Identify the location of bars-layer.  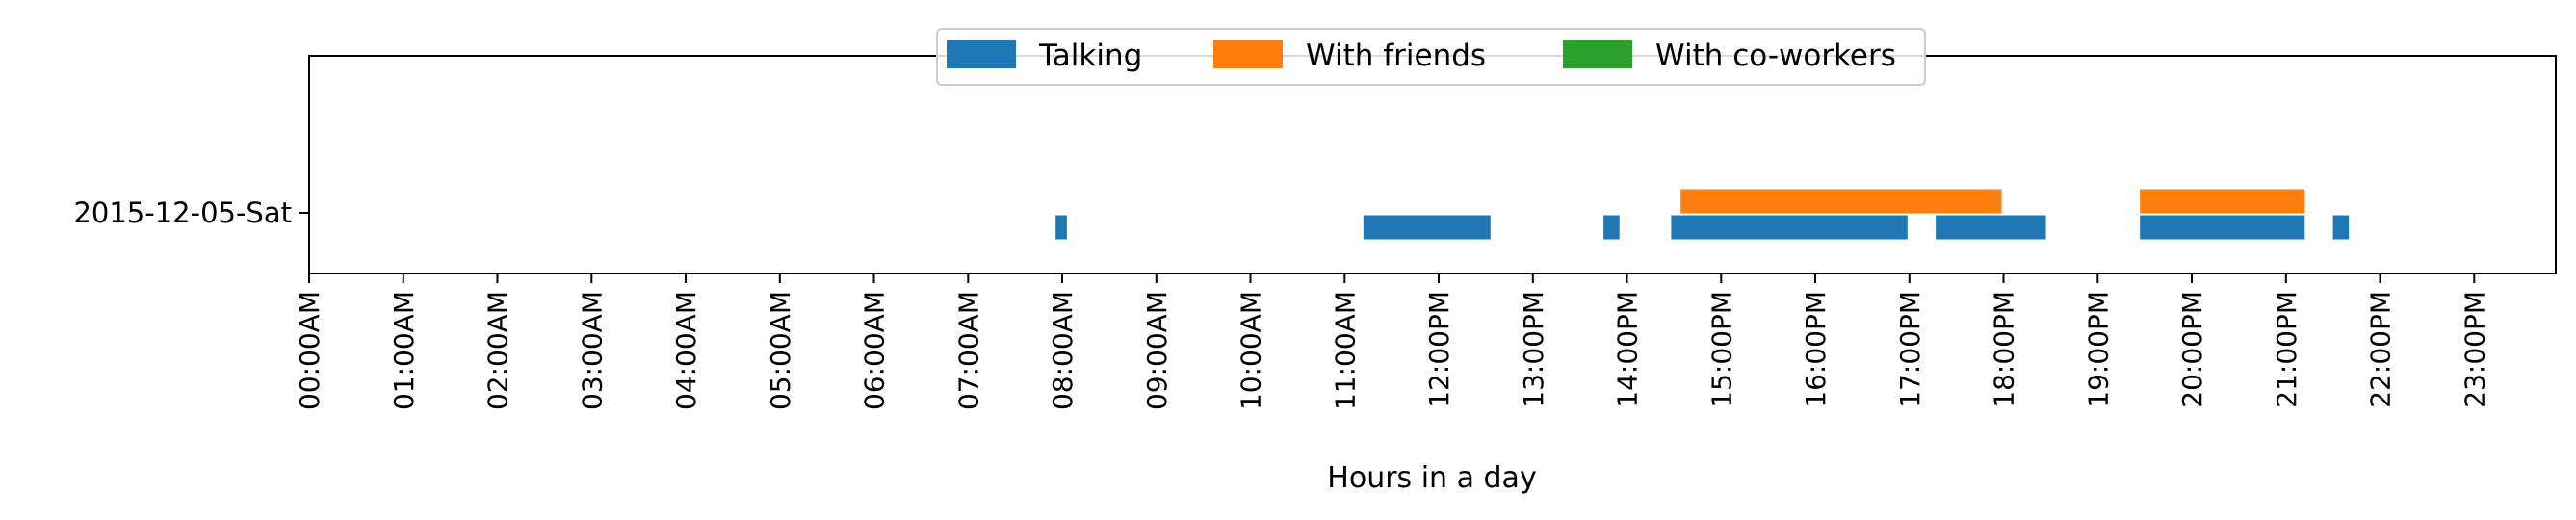
(1702, 215).